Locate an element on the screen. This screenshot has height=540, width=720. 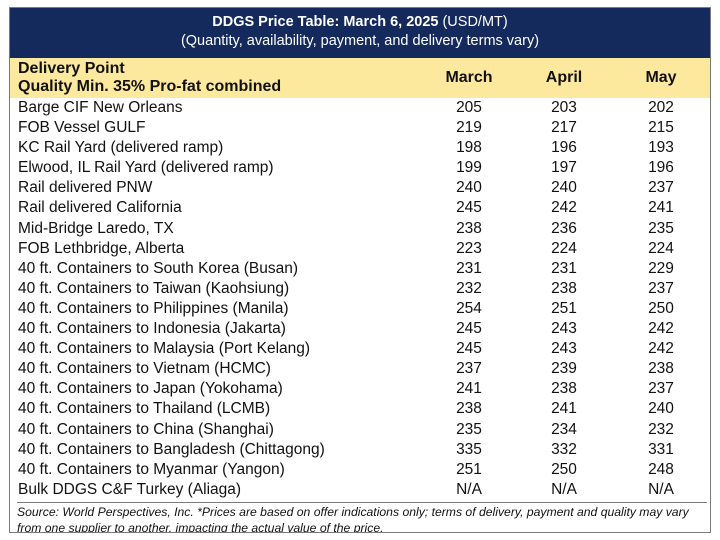
table-row: Mid-Bridge Laredo, TX 238 236 235 is located at coordinates (360, 229).